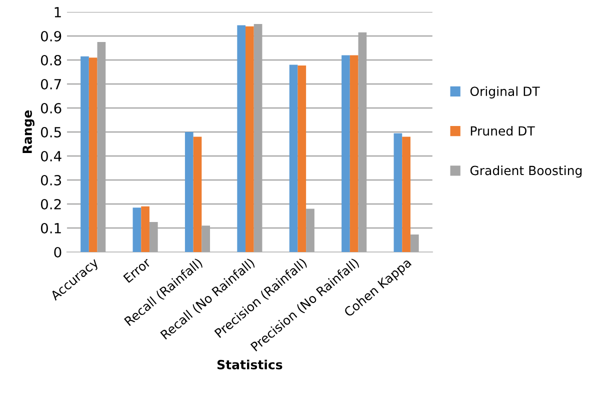  Describe the element at coordinates (57, 12) in the screenshot. I see `y-tick-label: 1` at that location.